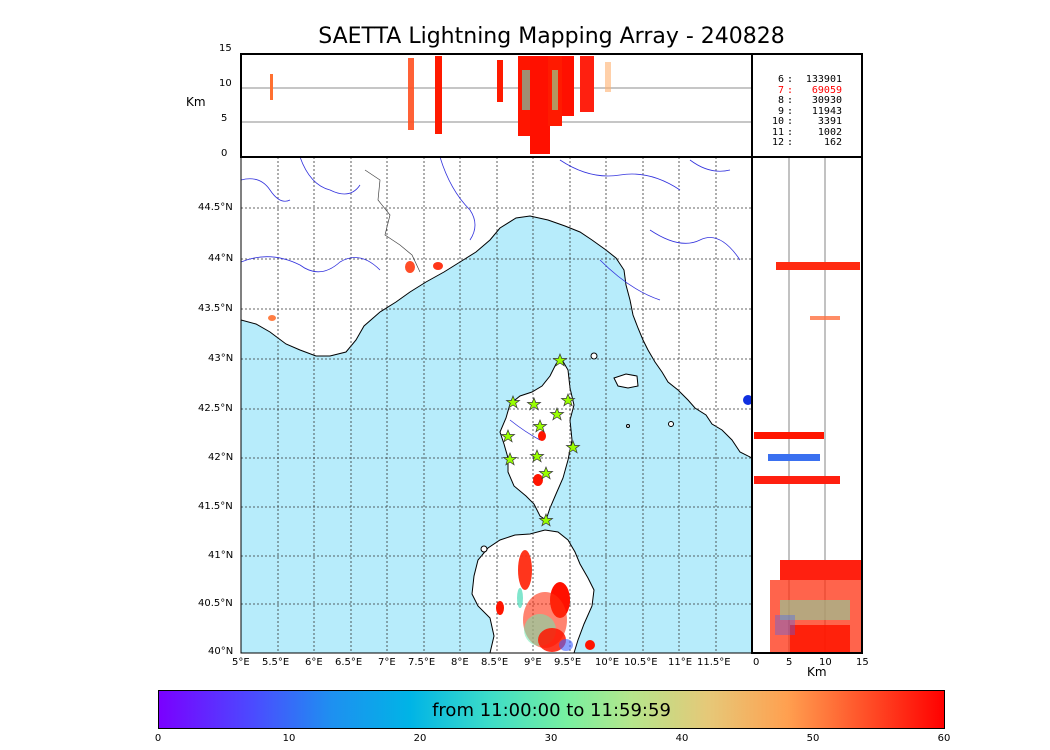 This screenshot has width=1050, height=750. Describe the element at coordinates (215, 207) in the screenshot. I see `lat-label: 44.5°N` at that location.